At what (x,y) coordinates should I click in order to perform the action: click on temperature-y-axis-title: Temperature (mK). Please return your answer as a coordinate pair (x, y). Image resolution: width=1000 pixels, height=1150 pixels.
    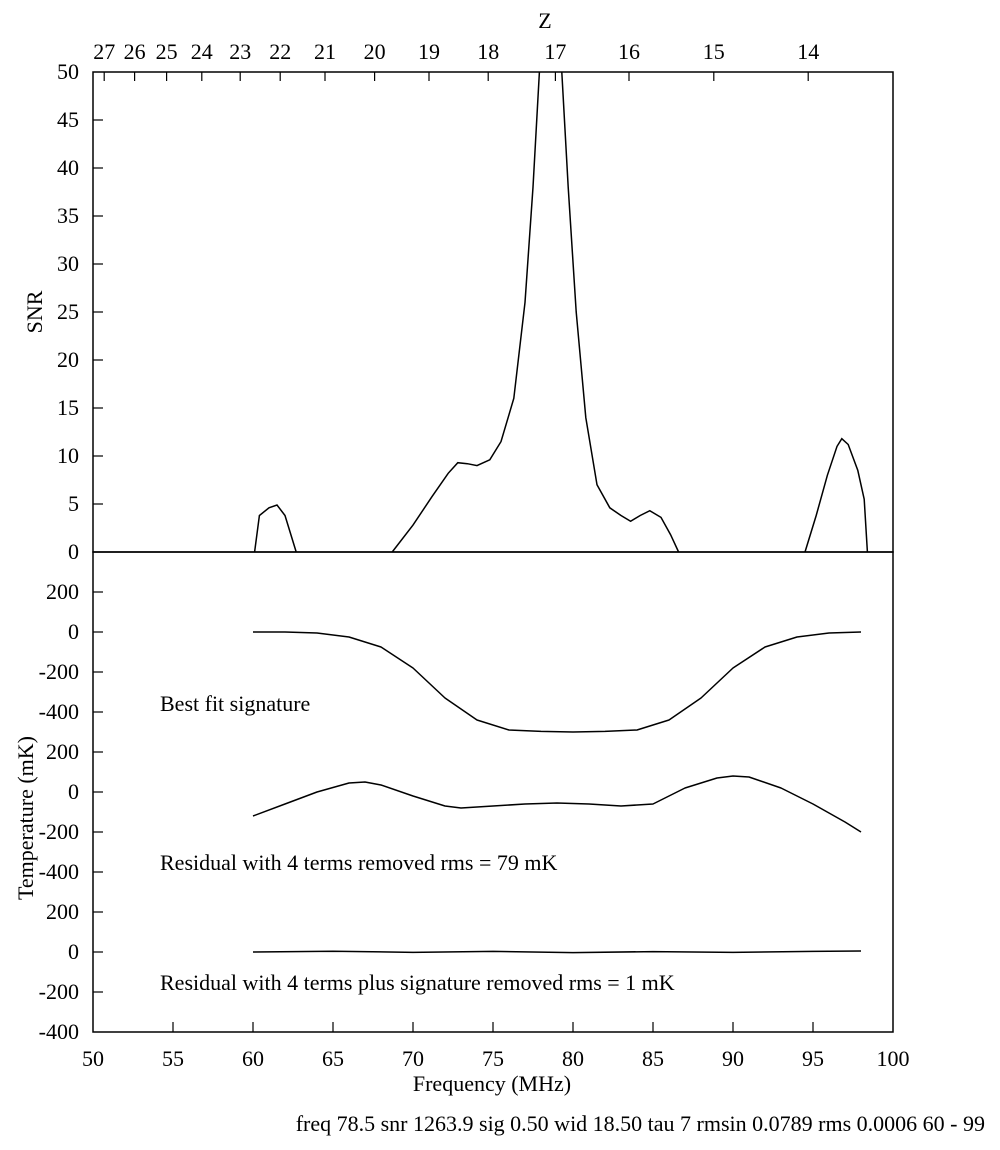
    Looking at the image, I should click on (25, 818).